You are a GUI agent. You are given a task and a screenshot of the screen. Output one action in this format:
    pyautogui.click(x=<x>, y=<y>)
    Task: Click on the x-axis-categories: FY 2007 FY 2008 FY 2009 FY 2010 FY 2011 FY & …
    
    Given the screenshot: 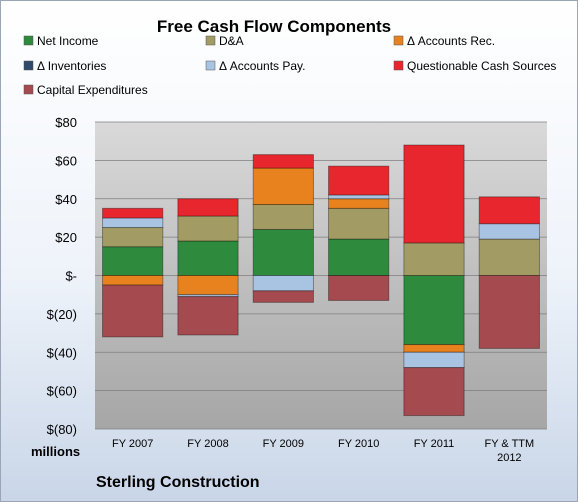 What is the action you would take?
    pyautogui.click(x=323, y=451)
    